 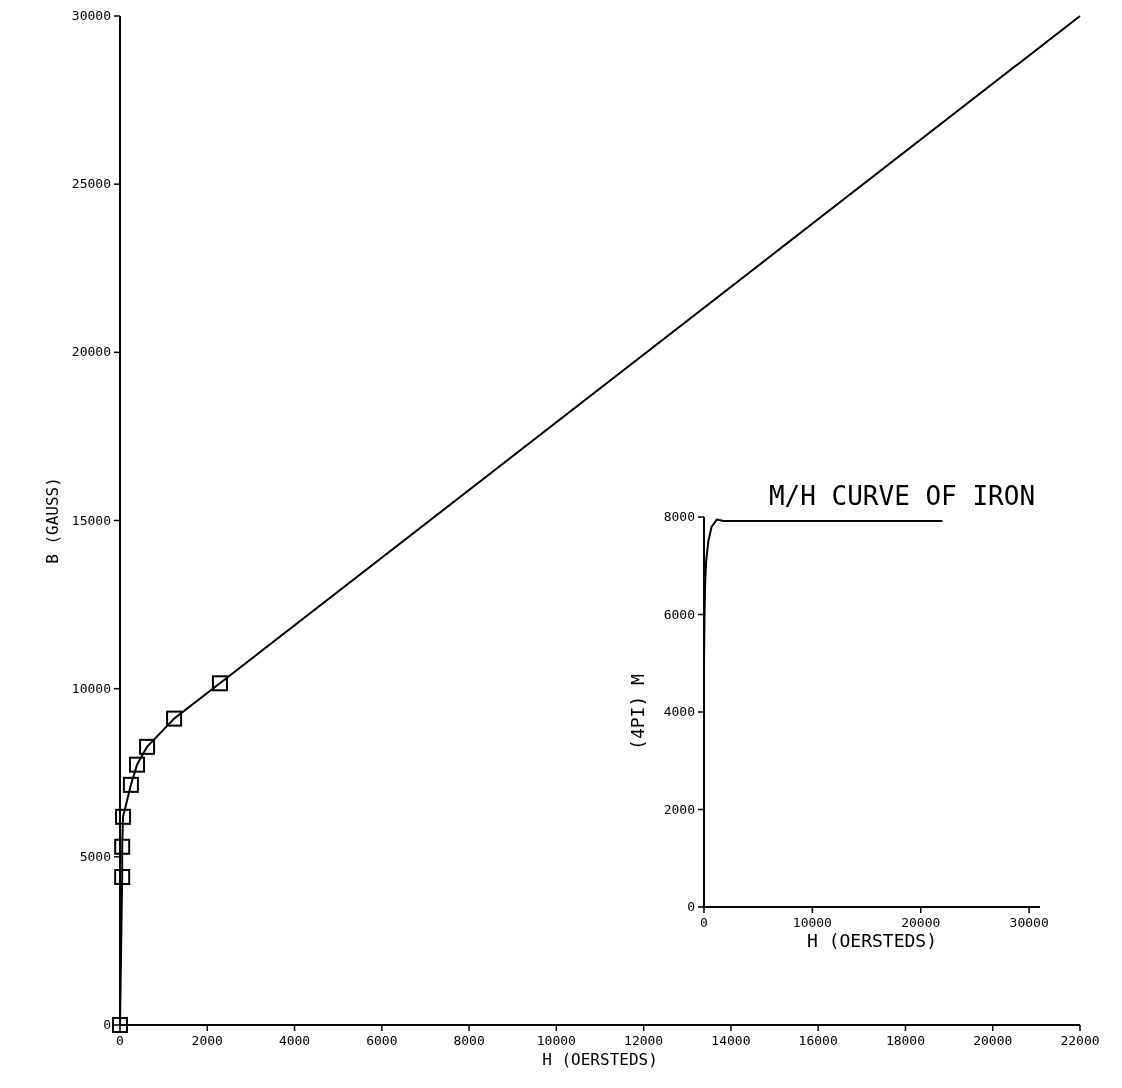 I want to click on x-tick-label: 14000, so click(x=731, y=1040).